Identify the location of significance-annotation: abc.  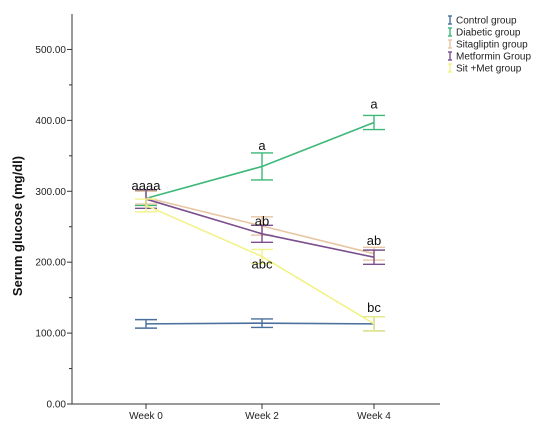
(262, 264).